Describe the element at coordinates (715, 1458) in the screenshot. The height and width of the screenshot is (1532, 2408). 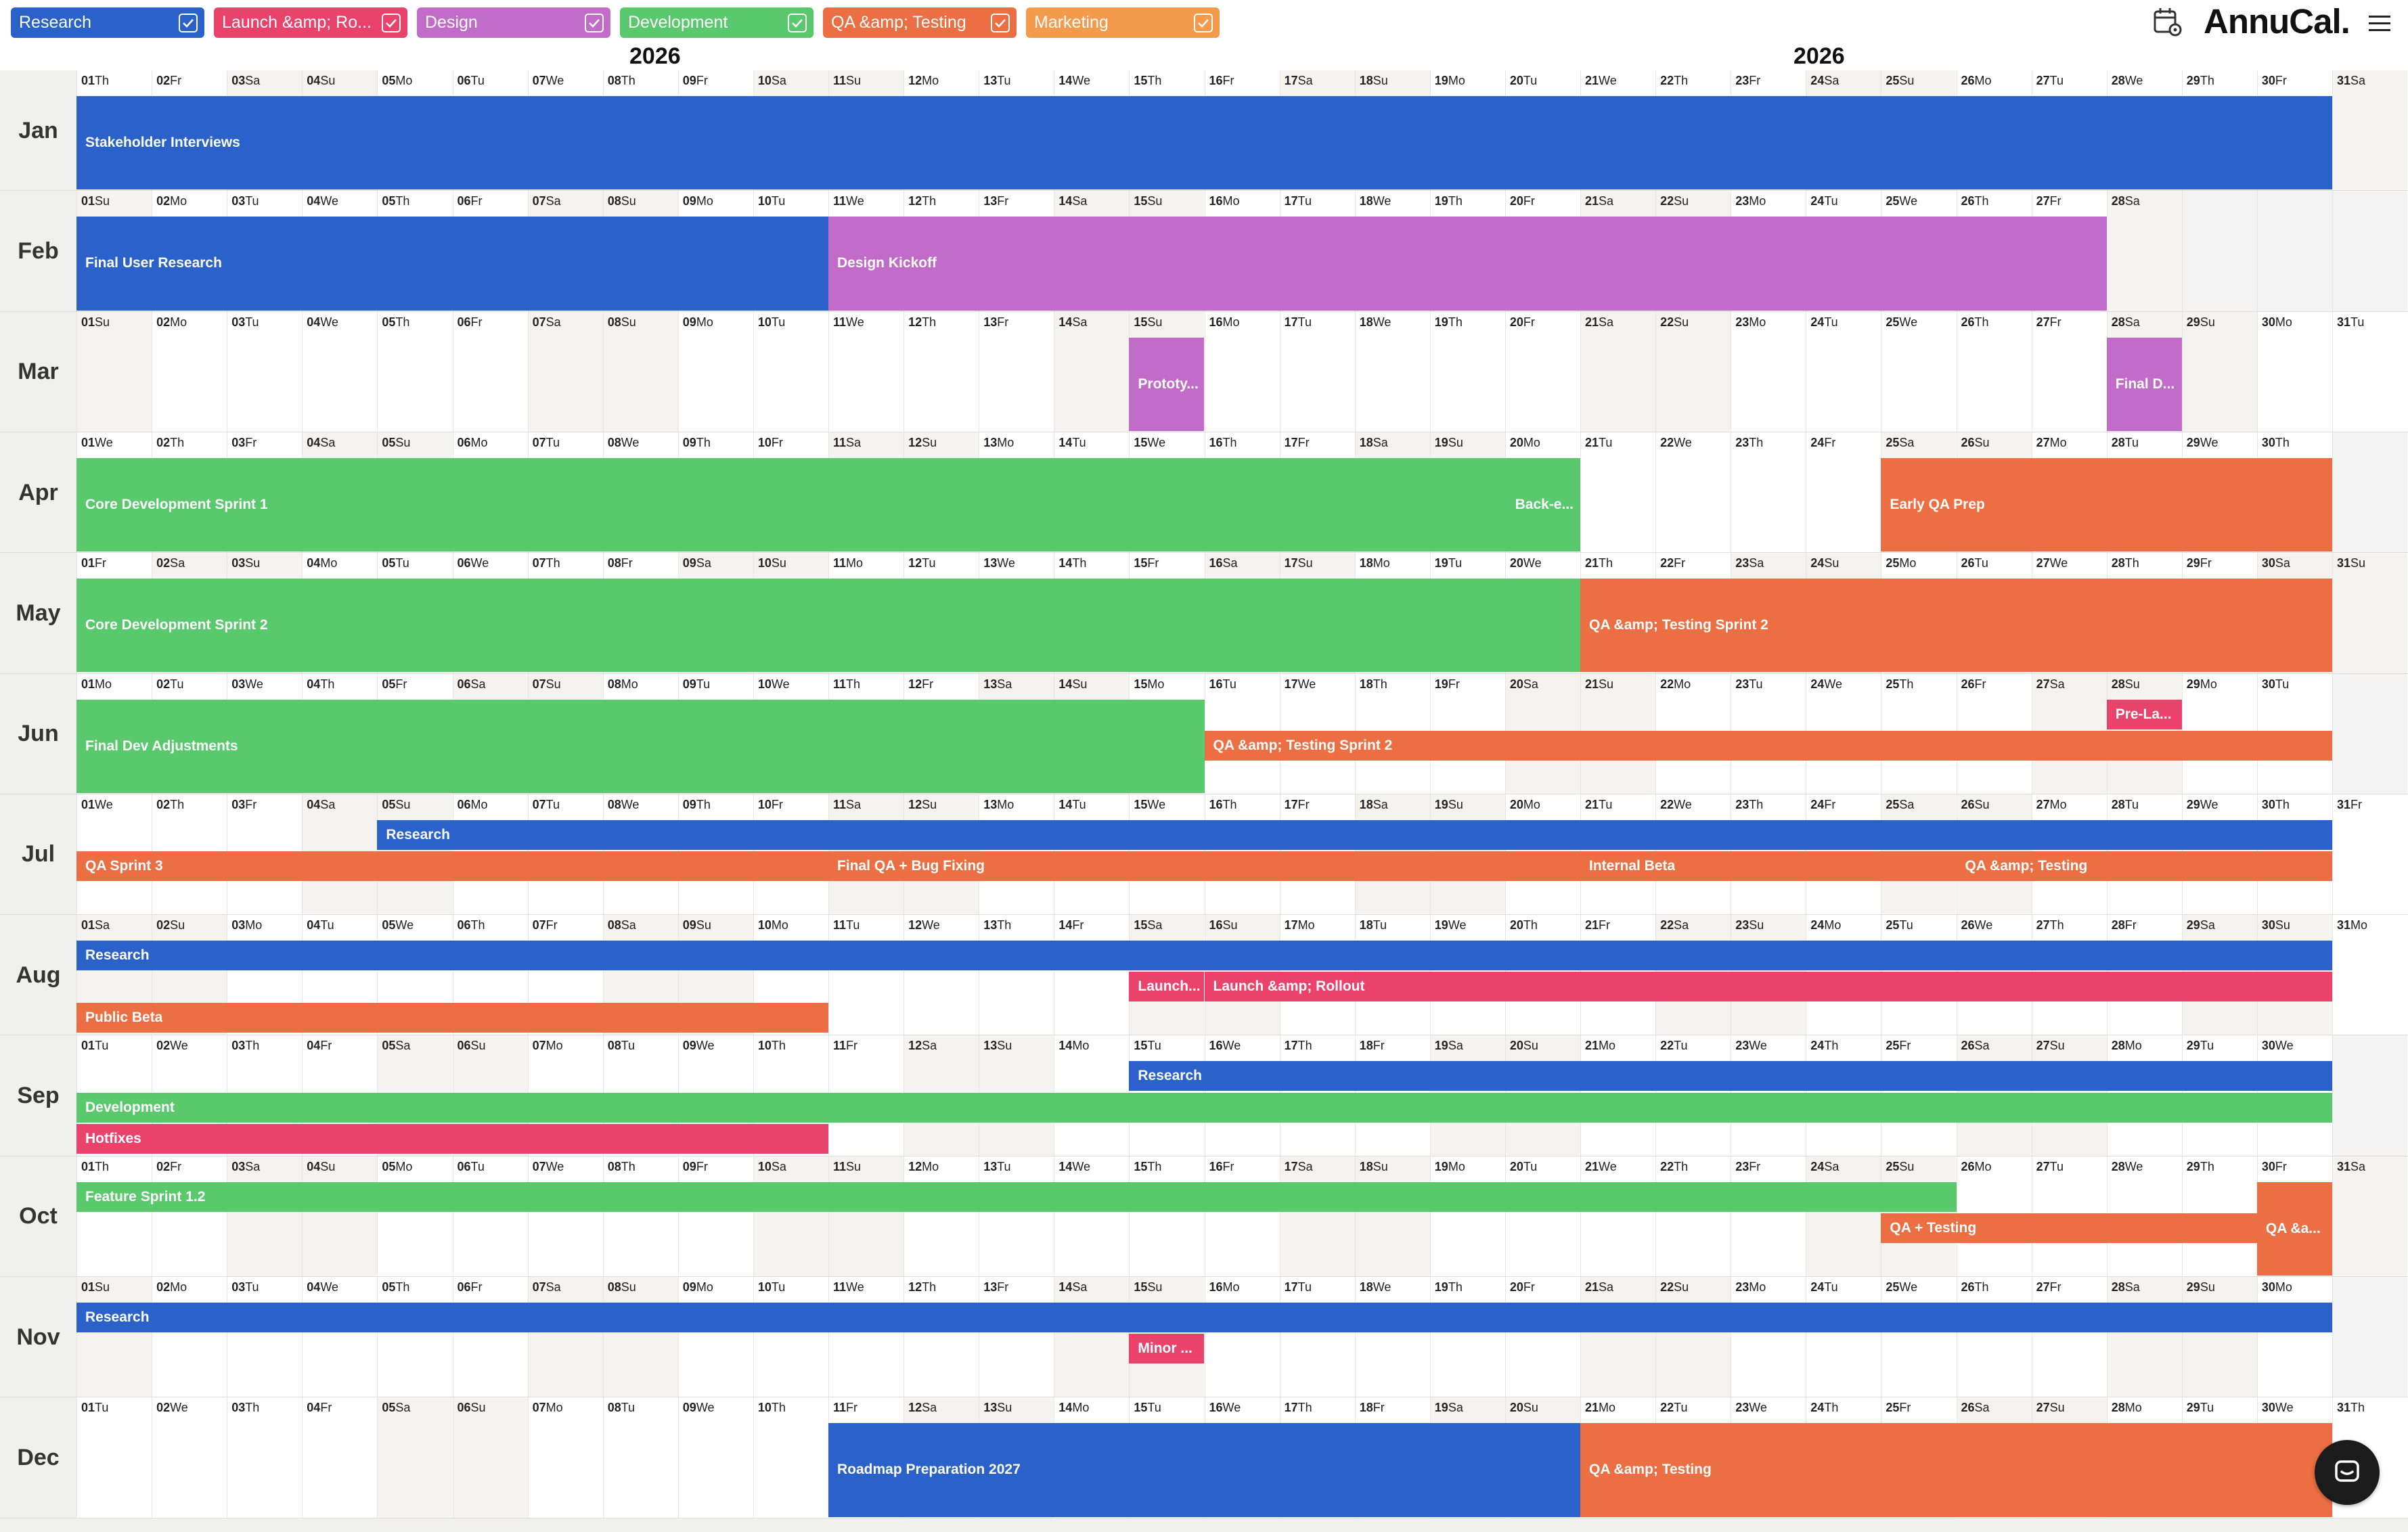
I see `day-cell: 09We` at that location.